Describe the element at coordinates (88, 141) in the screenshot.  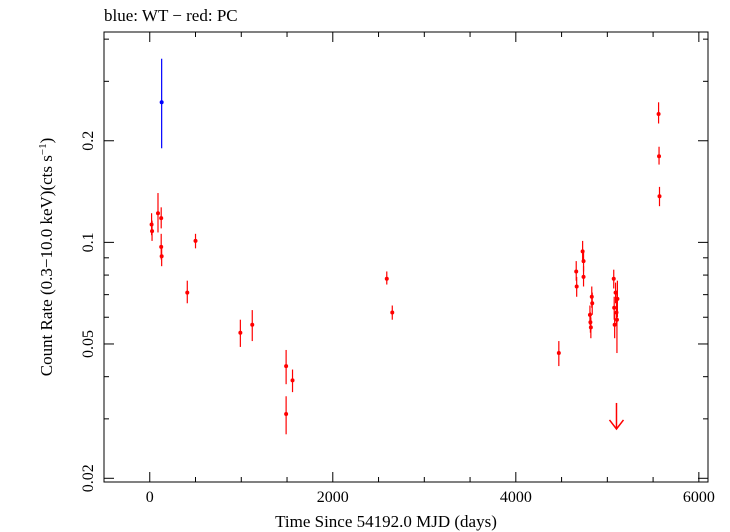
I see `y-tick-label: 0.2` at that location.